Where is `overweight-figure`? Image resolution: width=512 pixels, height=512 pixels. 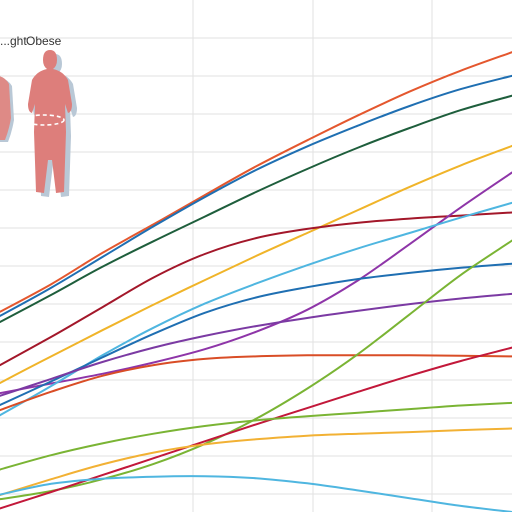 overweight-figure is located at coordinates (7, 109).